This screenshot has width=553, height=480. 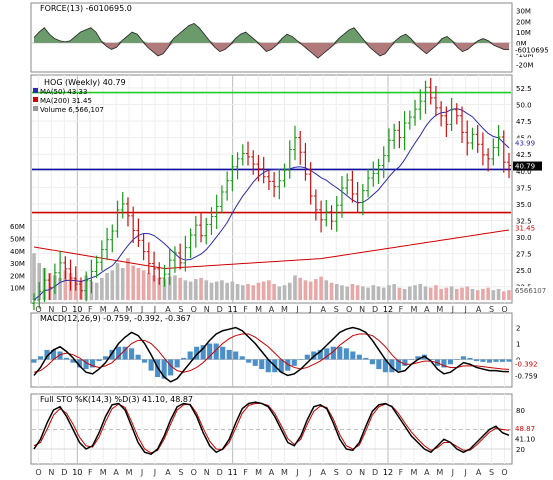 I want to click on ma50-value-tag-bg, so click(x=527, y=143).